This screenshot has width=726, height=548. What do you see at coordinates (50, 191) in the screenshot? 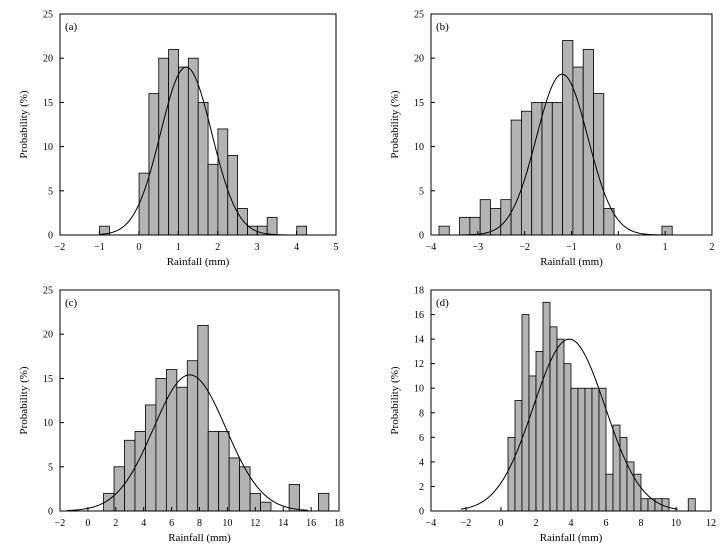
I see `y-tick-label-a-5: 5` at bounding box center [50, 191].